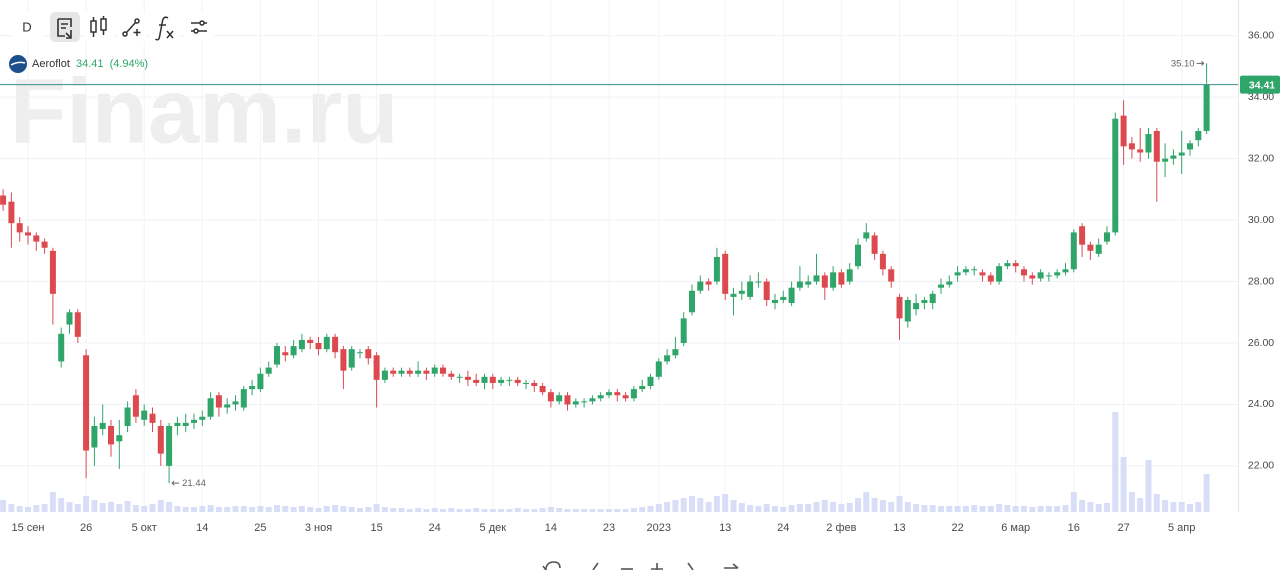 This screenshot has width=1280, height=570. I want to click on y-tick-label: 36.00, so click(1261, 36).